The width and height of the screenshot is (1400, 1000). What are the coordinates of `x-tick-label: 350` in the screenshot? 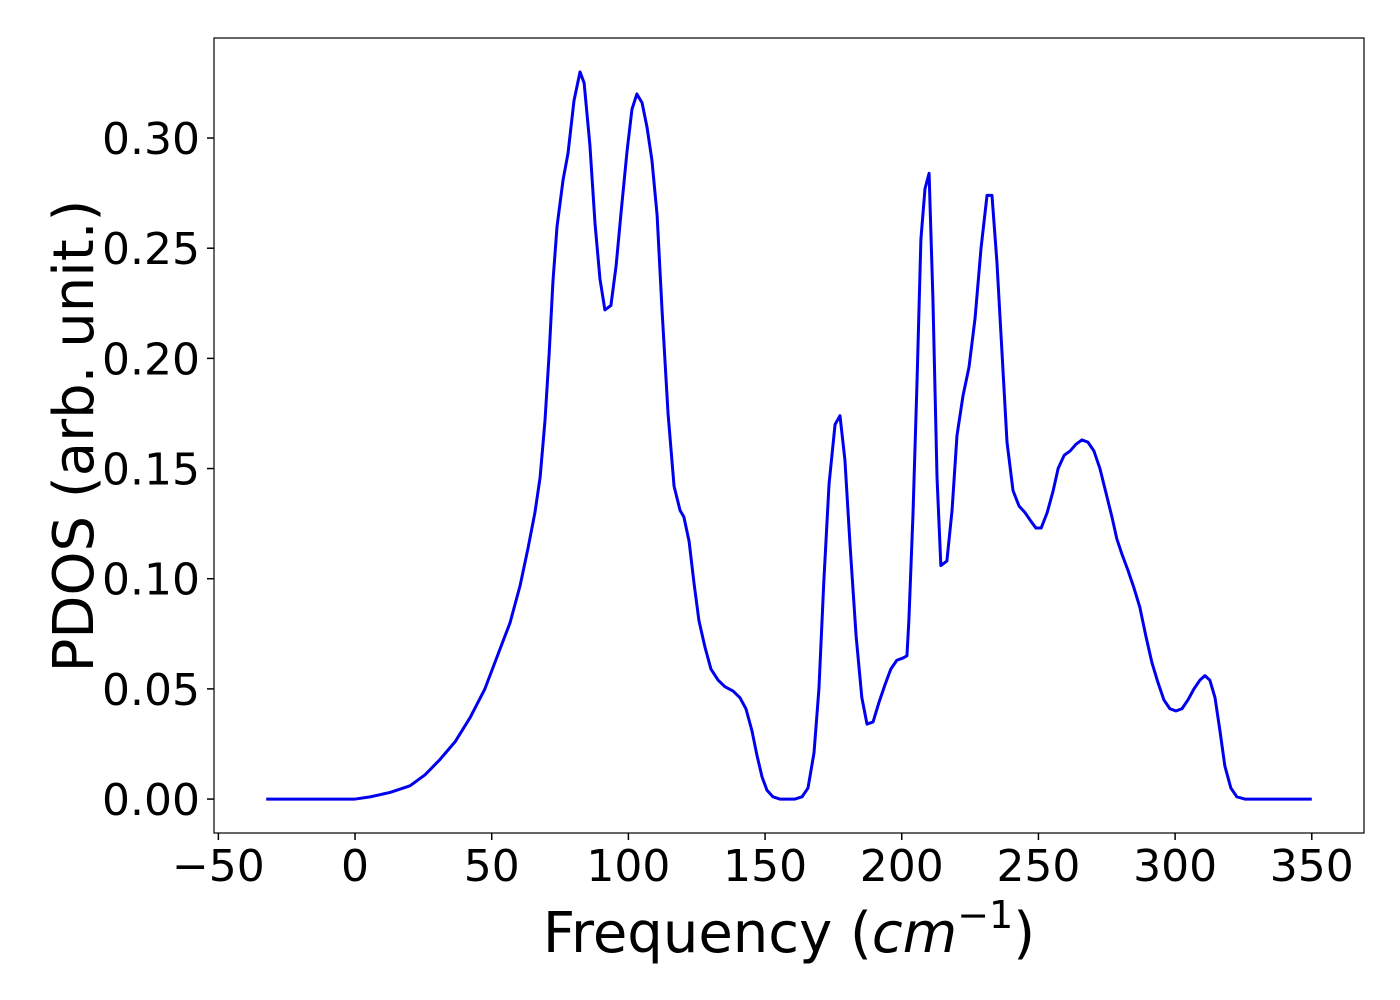 It's located at (1312, 866).